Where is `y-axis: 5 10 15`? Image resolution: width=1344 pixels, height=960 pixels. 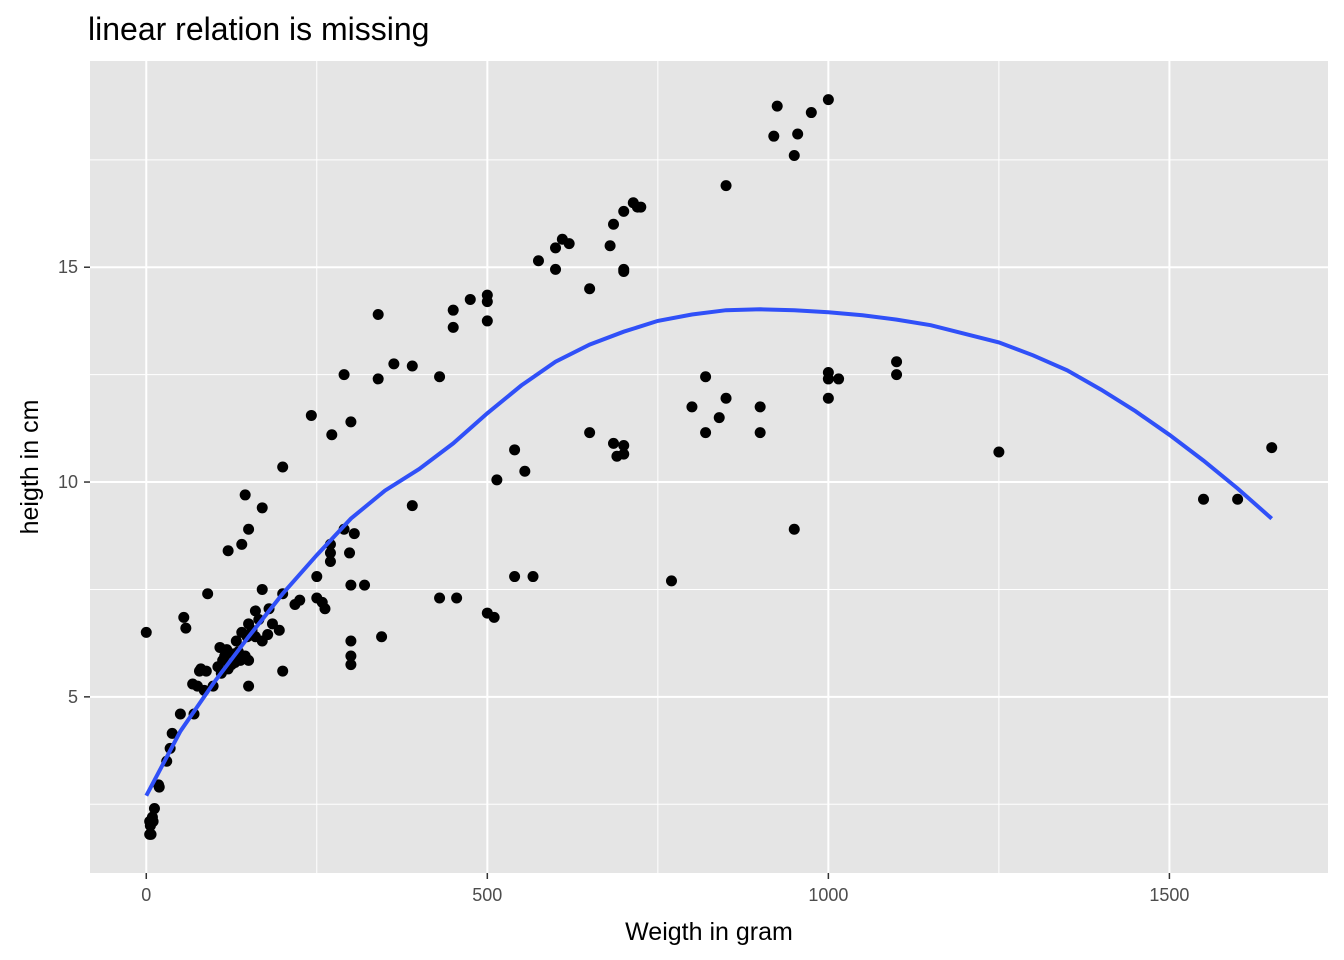 y-axis: 5 10 15 is located at coordinates (74, 482).